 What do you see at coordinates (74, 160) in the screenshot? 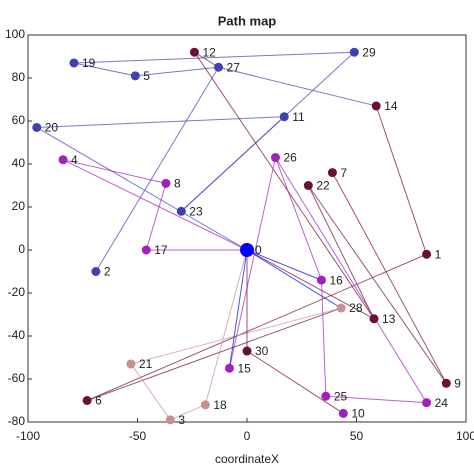
I see `node-label: 4` at bounding box center [74, 160].